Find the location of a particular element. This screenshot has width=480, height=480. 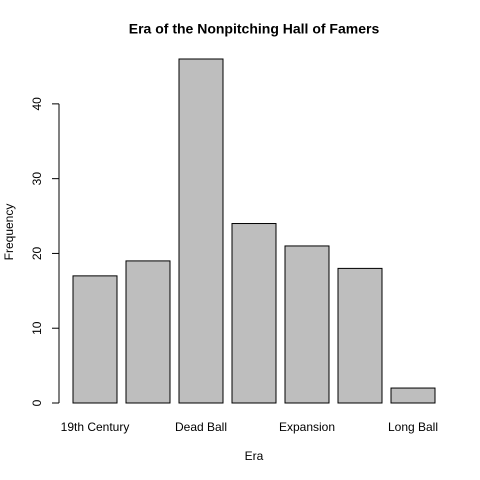

chart-title: Era of the Nonpitching Hall of Famers is located at coordinates (254, 29).